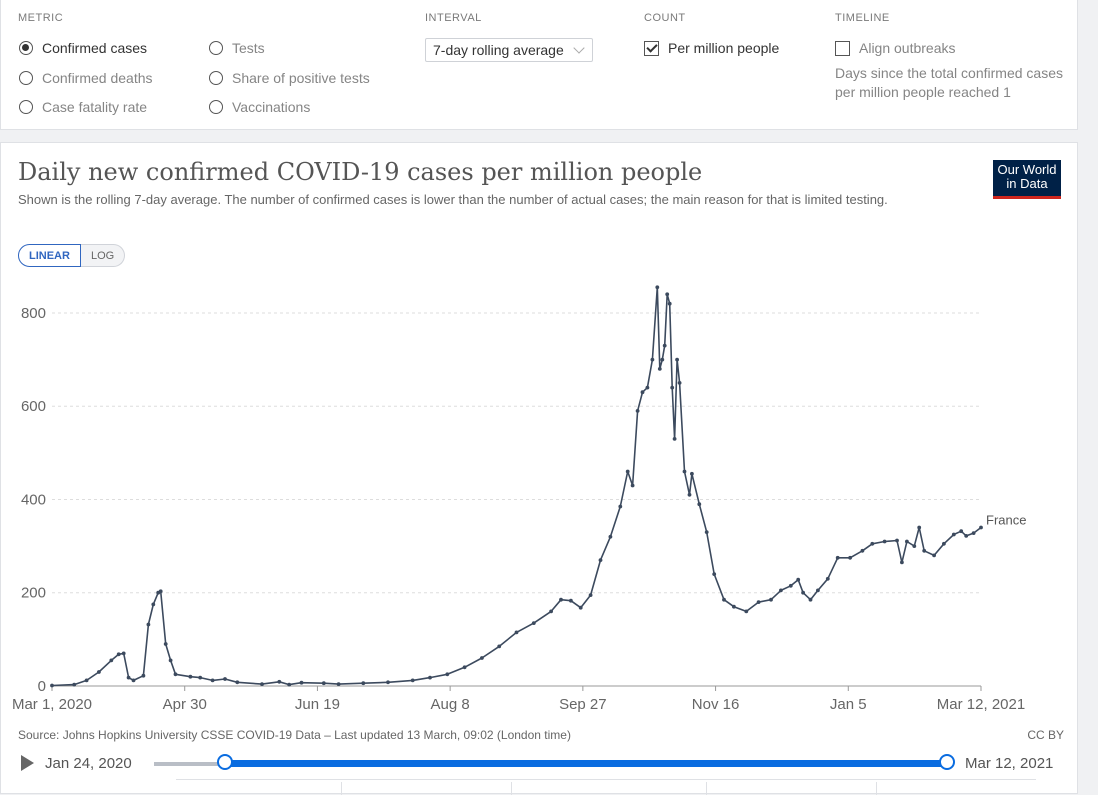  I want to click on metric-option-label: Tests, so click(248, 48).